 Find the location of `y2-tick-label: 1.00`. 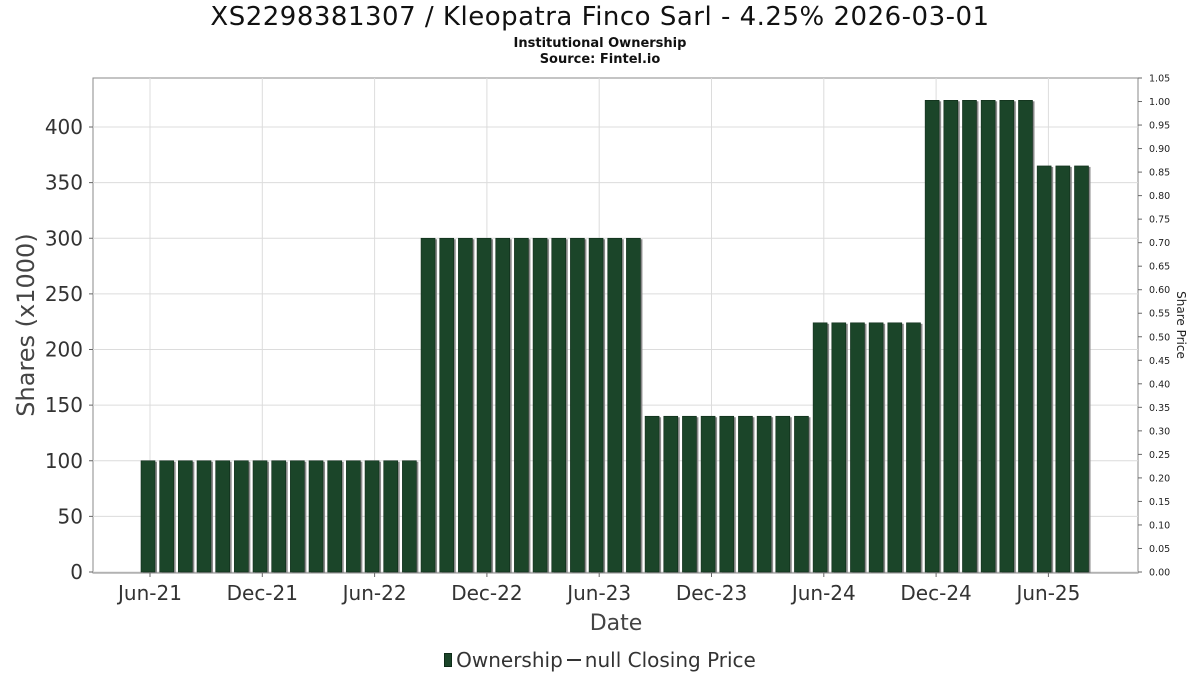

y2-tick-label: 1.00 is located at coordinates (1159, 102).